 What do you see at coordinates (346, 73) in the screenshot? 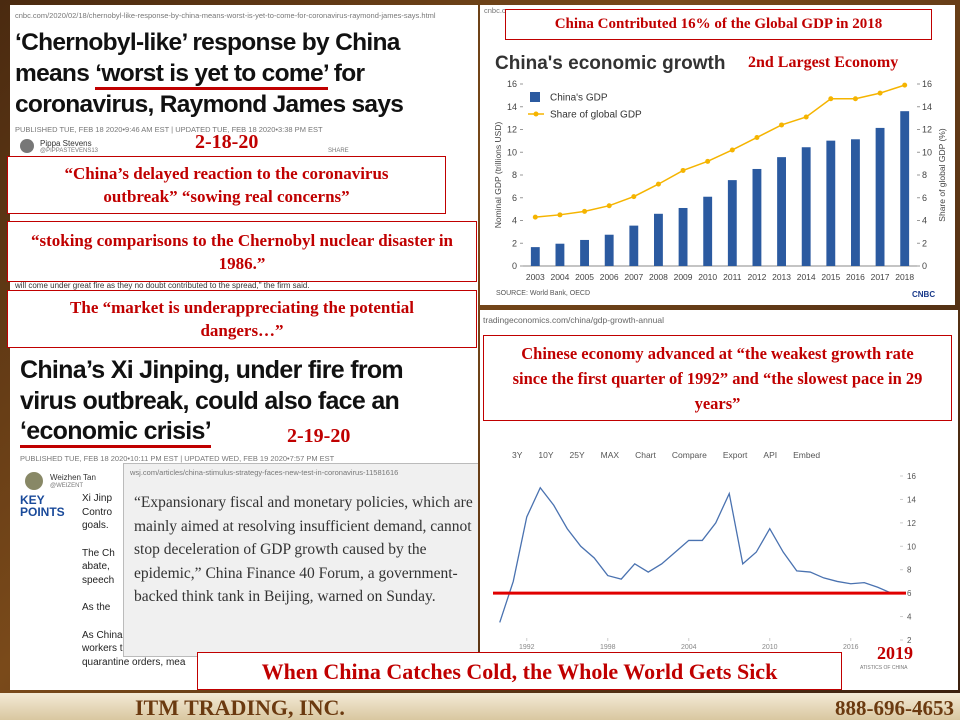
I see `text: for` at bounding box center [346, 73].